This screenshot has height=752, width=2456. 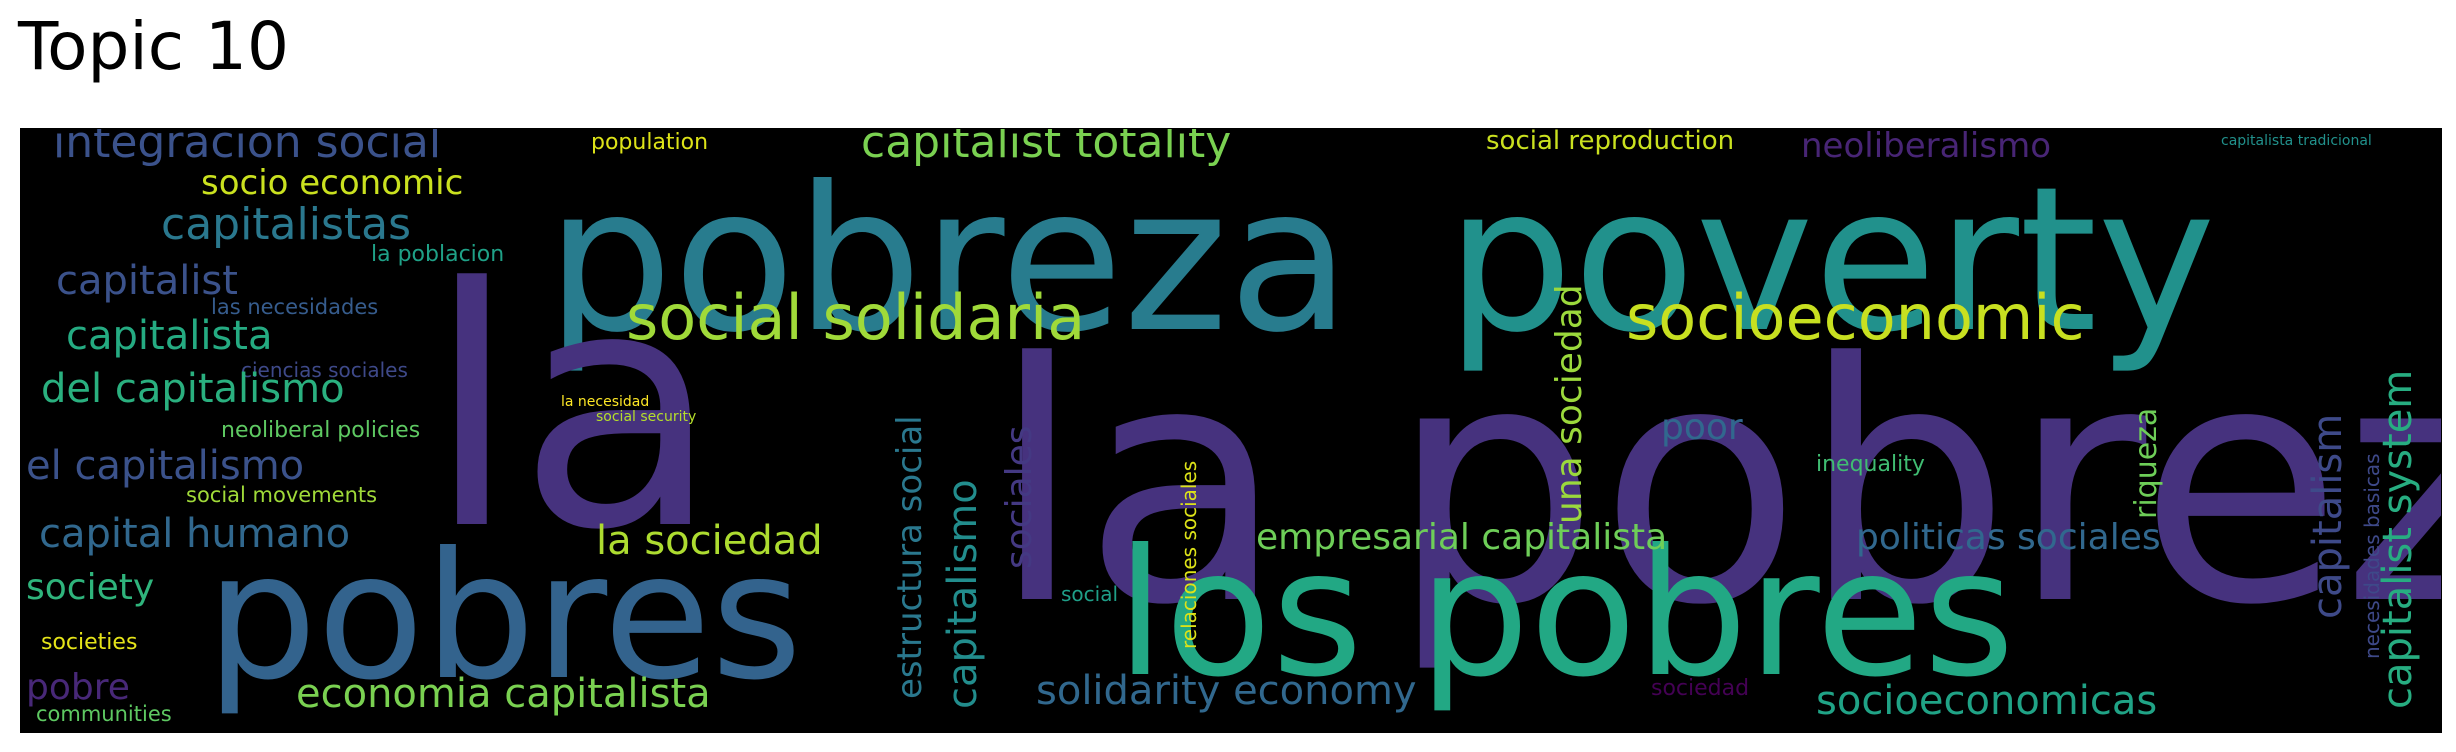 What do you see at coordinates (910, 557) in the screenshot?
I see `word-estructura-social: estructura social` at bounding box center [910, 557].